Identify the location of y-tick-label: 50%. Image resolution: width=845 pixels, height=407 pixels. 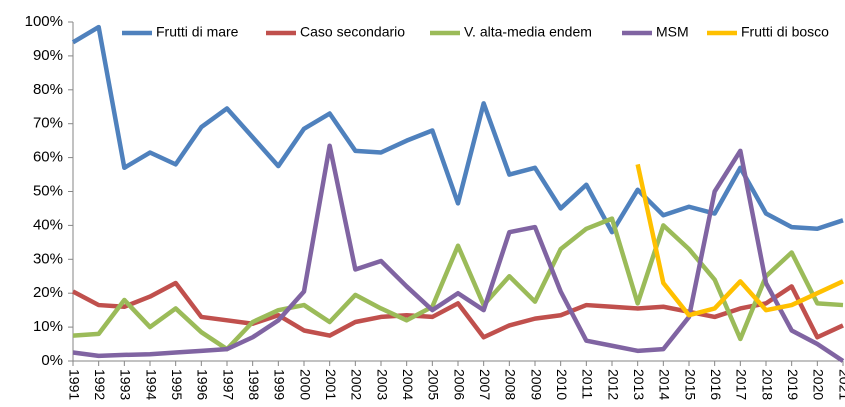
(48, 190).